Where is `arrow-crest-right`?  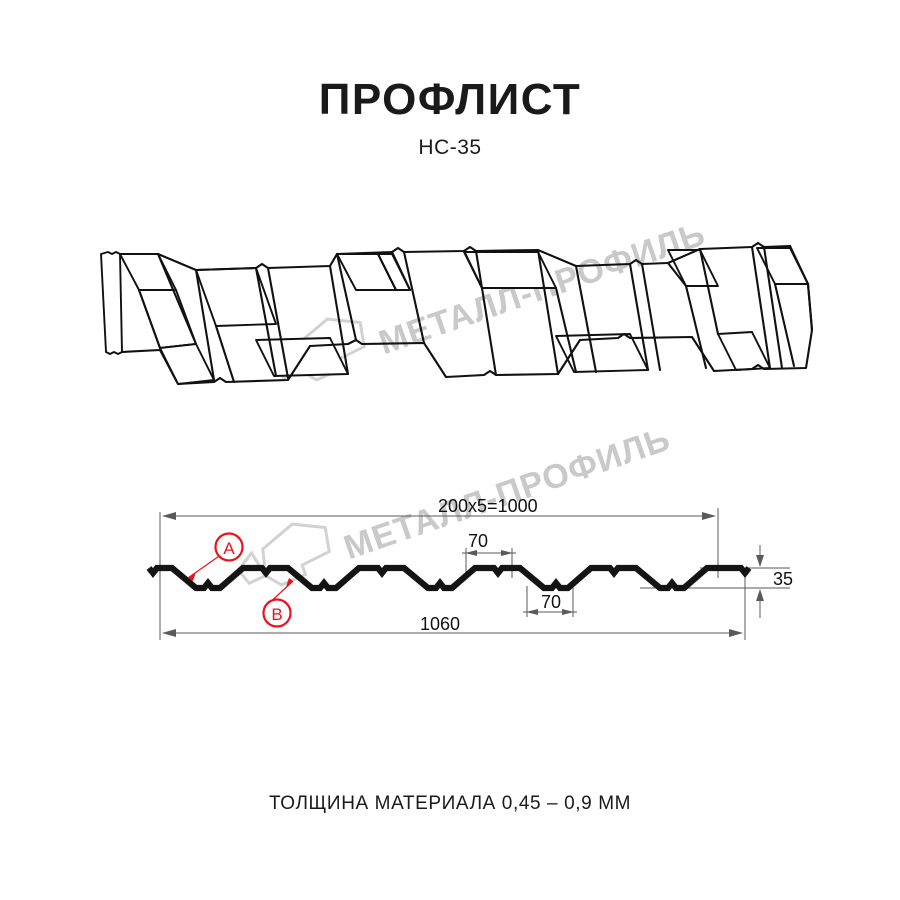 arrow-crest-right is located at coordinates (507, 553).